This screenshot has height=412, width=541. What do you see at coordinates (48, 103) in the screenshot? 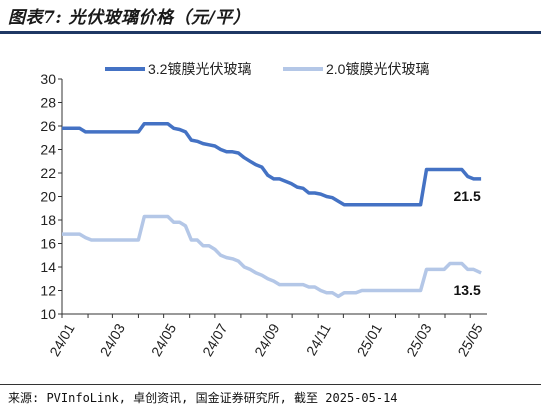
I see `y-tick-label: 28` at bounding box center [48, 103].